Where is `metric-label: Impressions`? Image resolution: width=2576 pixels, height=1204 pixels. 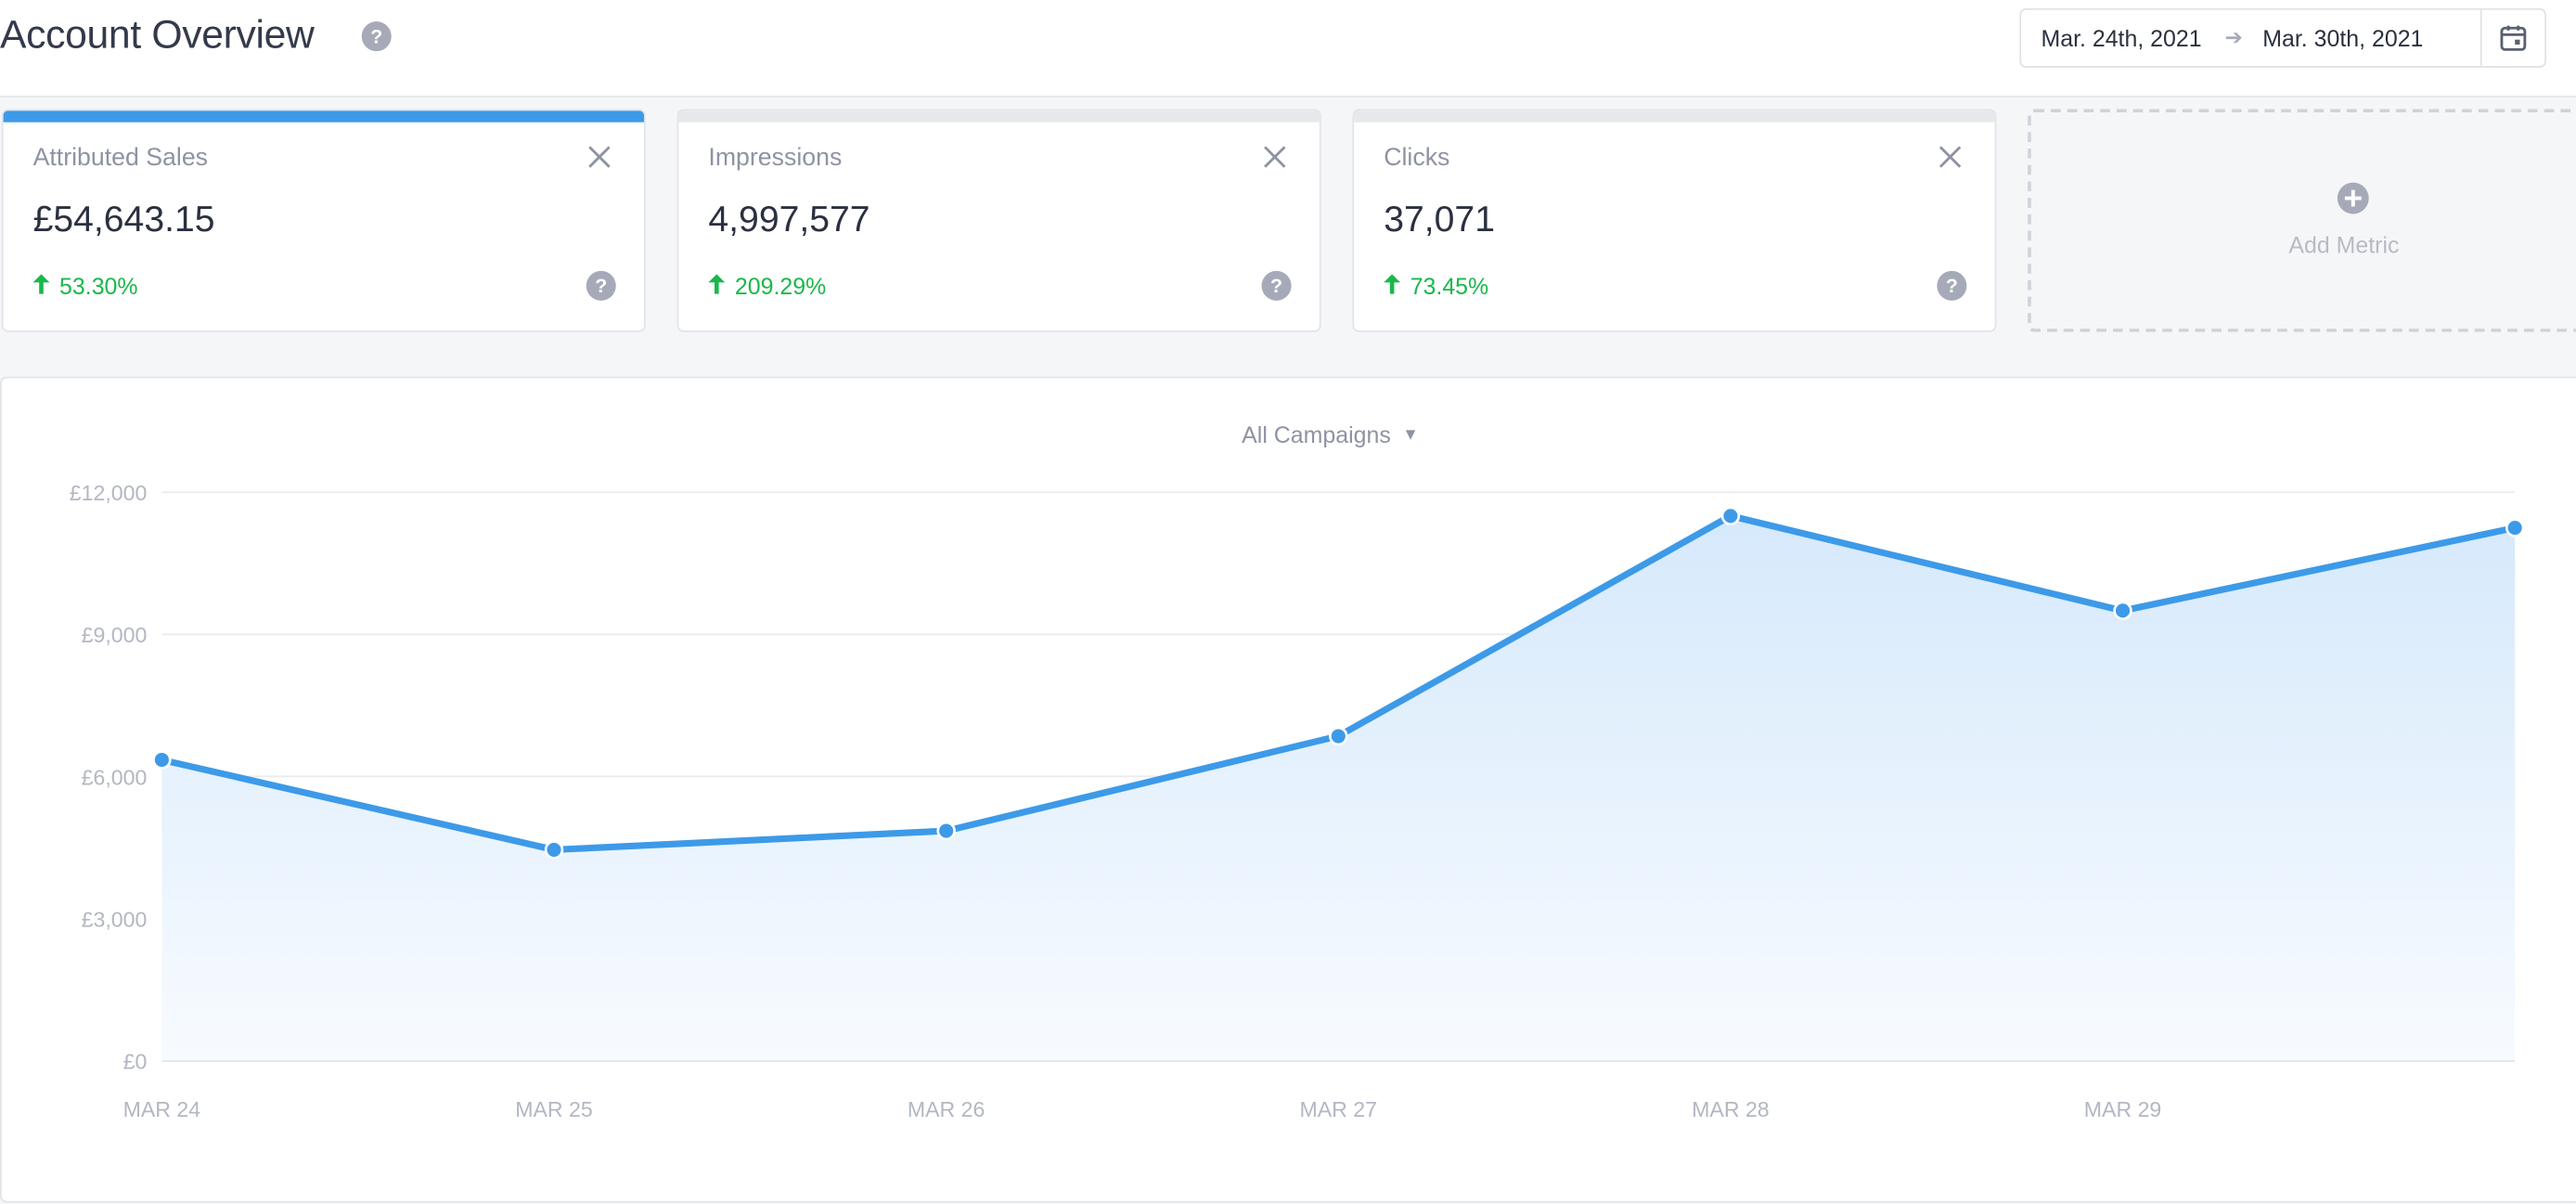
metric-label: Impressions is located at coordinates (775, 158).